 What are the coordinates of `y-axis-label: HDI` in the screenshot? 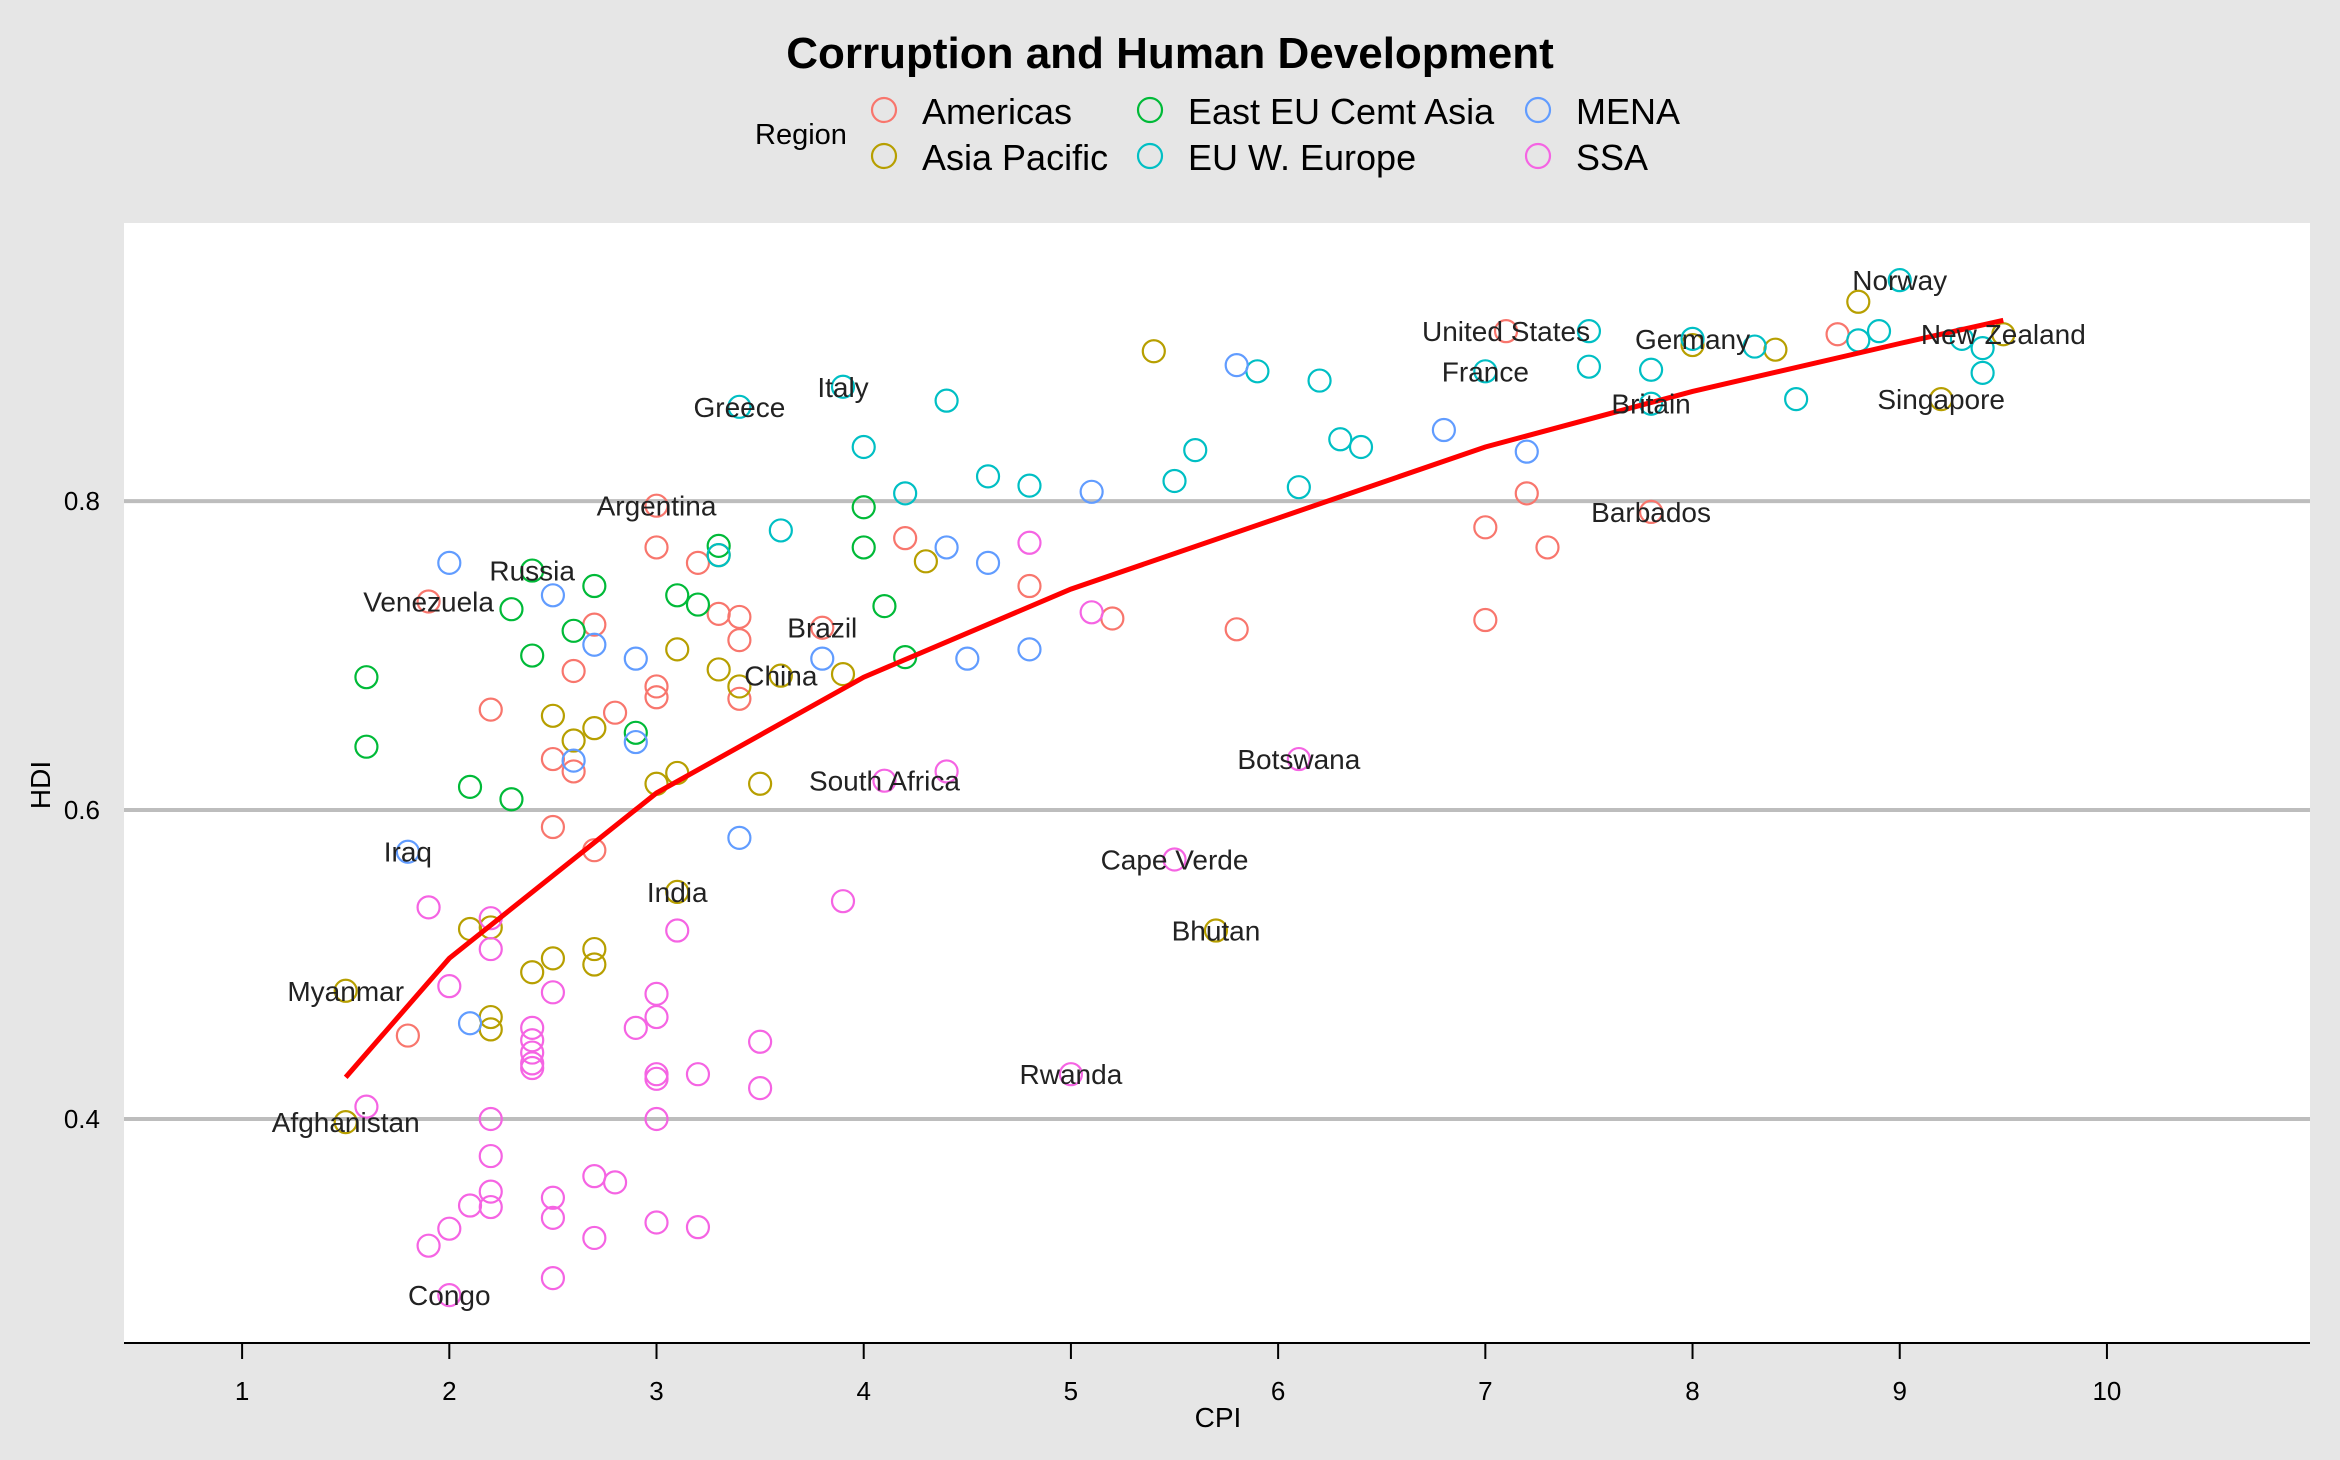 It's located at (40, 785).